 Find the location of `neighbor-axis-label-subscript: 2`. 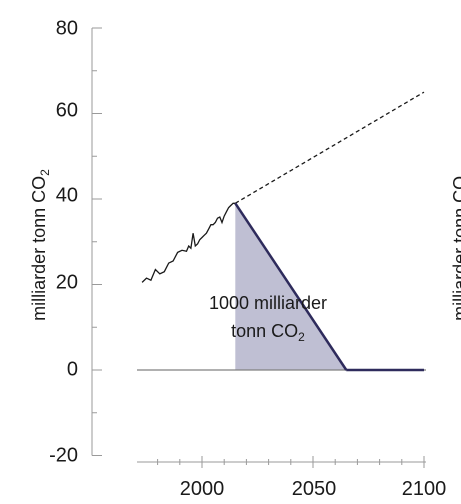

neighbor-axis-label-subscript: 2 is located at coordinates (460, 172).